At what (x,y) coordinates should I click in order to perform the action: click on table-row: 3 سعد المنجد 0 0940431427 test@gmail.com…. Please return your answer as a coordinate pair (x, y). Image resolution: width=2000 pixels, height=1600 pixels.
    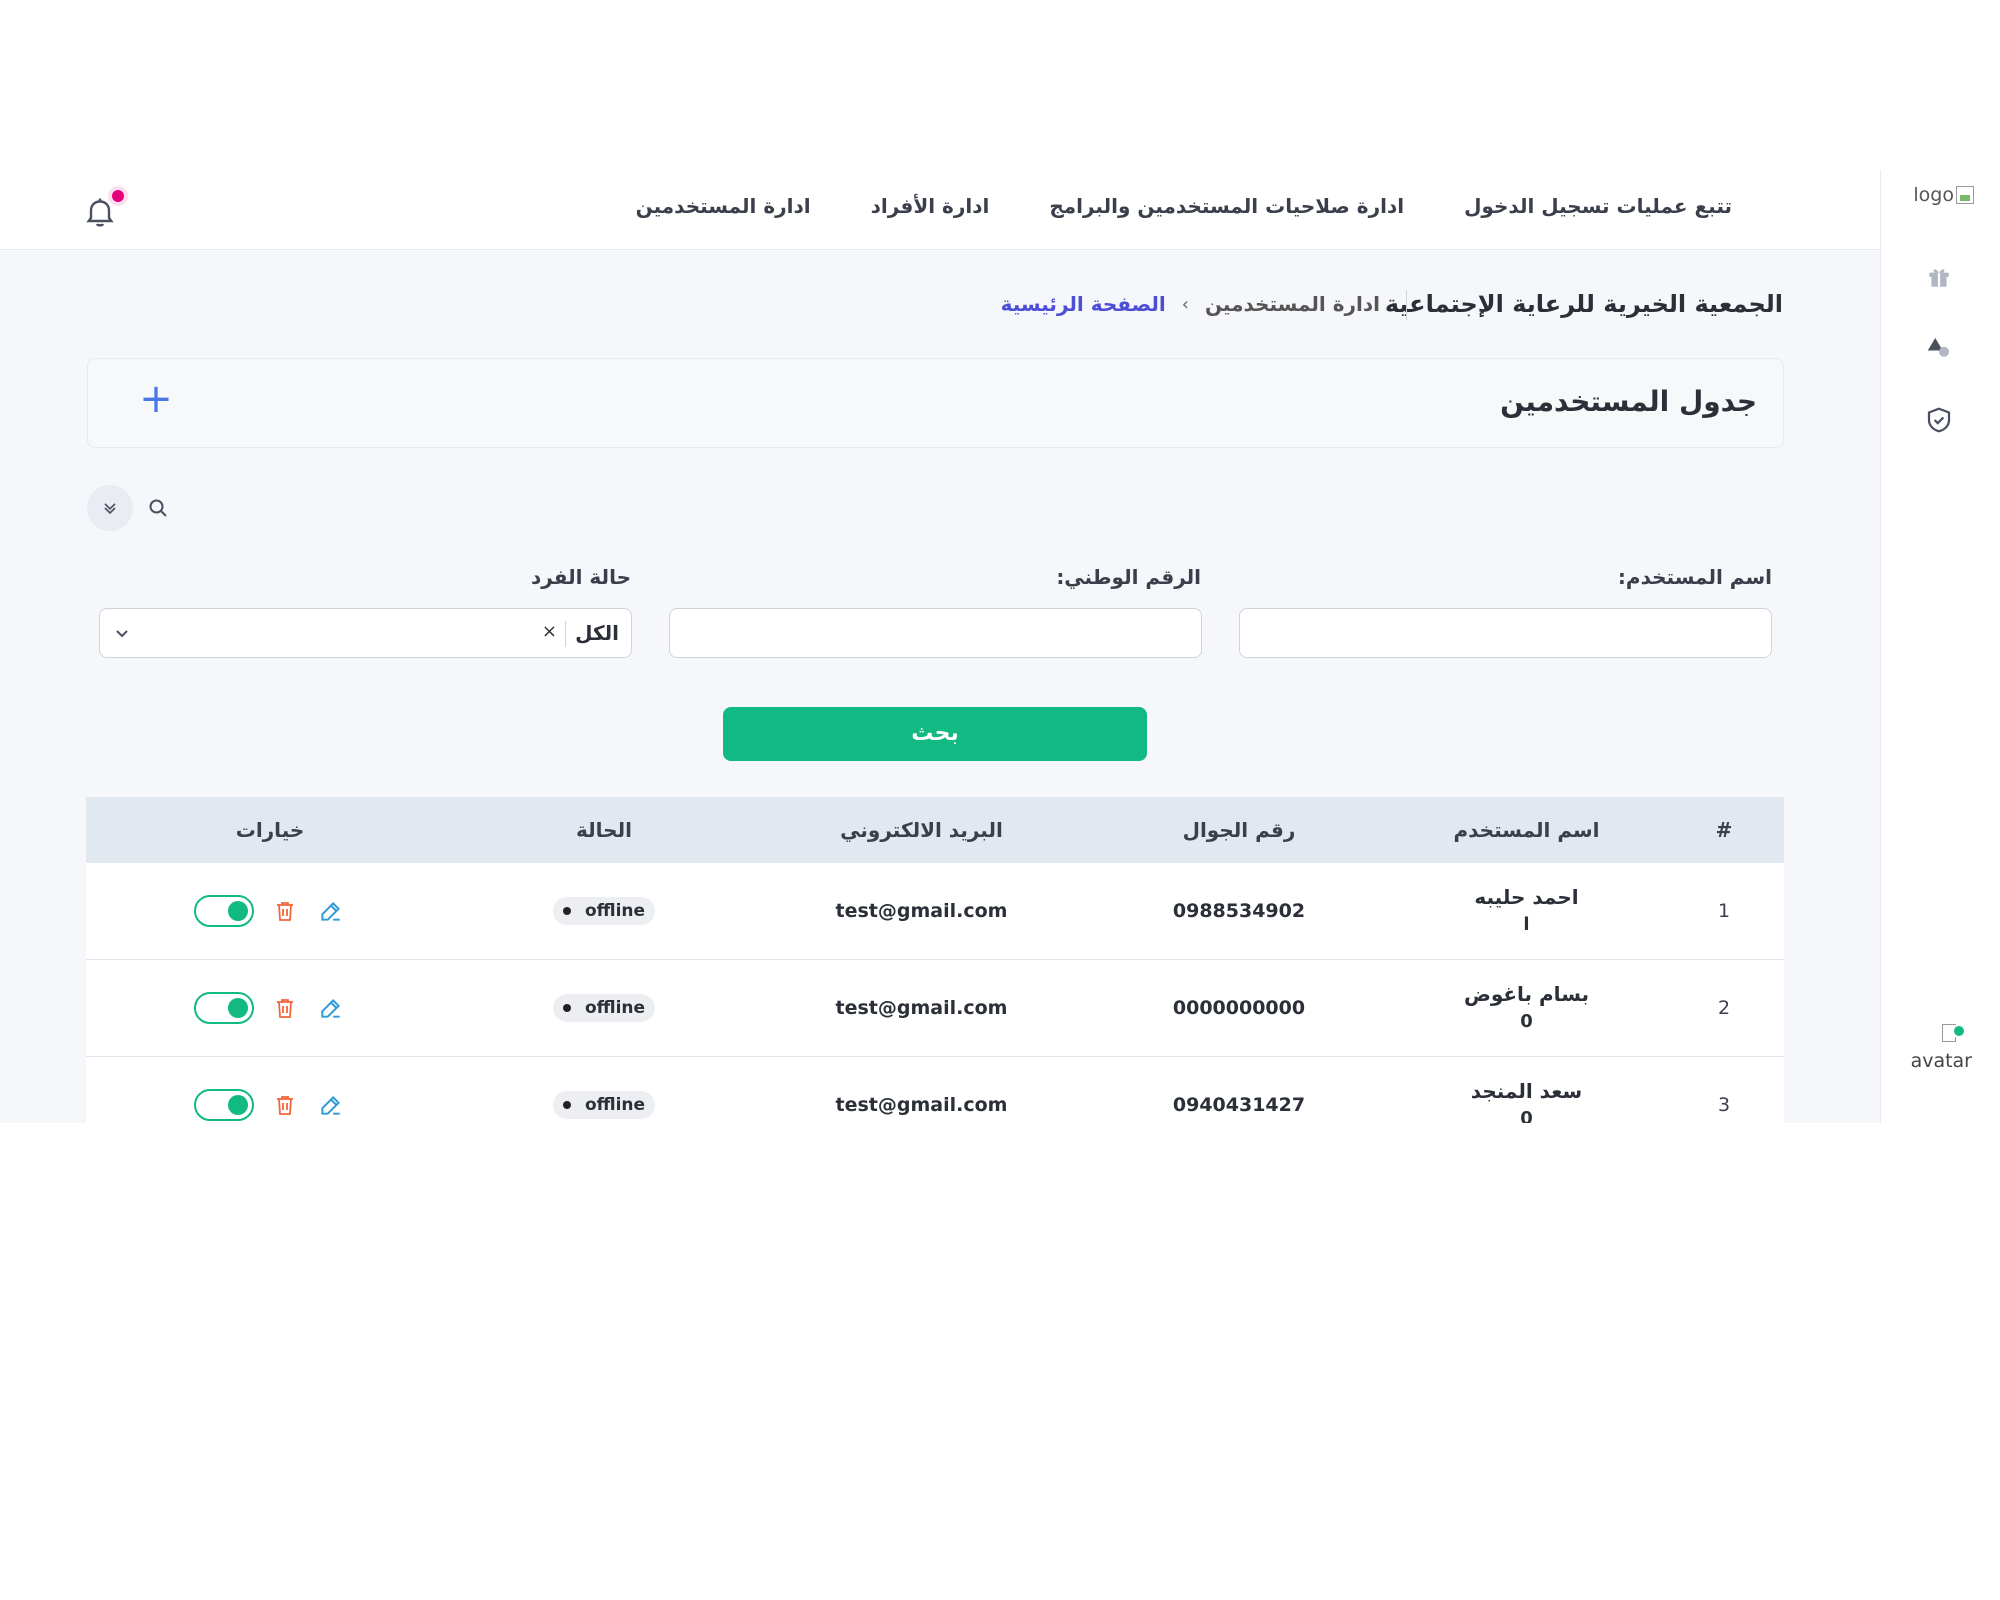
    Looking at the image, I should click on (935, 1090).